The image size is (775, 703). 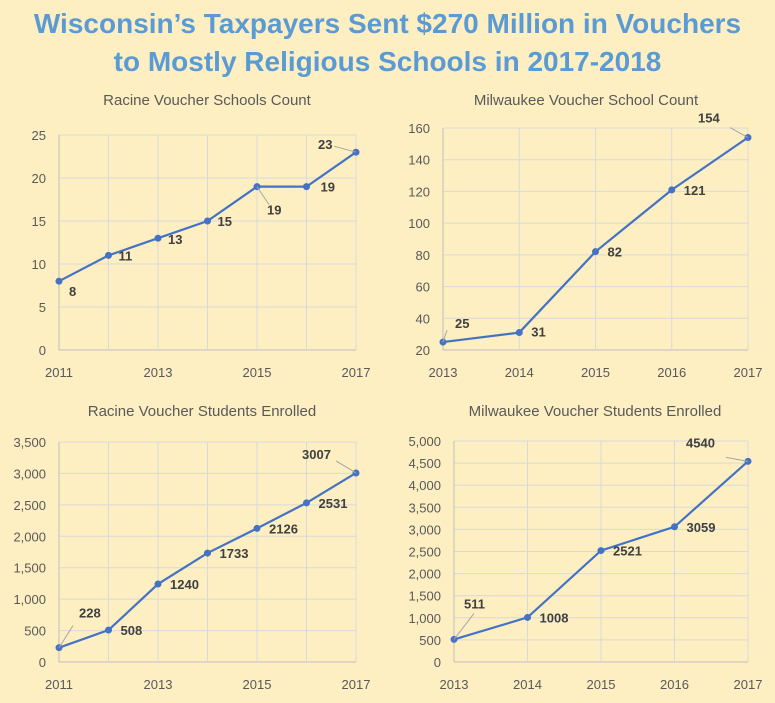 I want to click on data-label: 2521, so click(x=627, y=551).